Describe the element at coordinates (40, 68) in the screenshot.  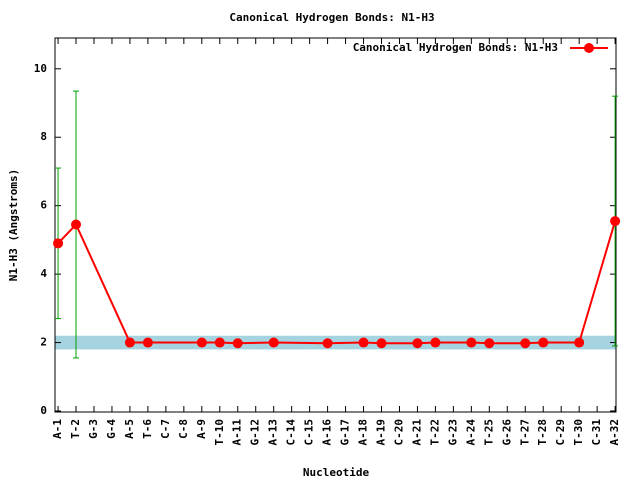
I see `y-tick-label: 10` at that location.